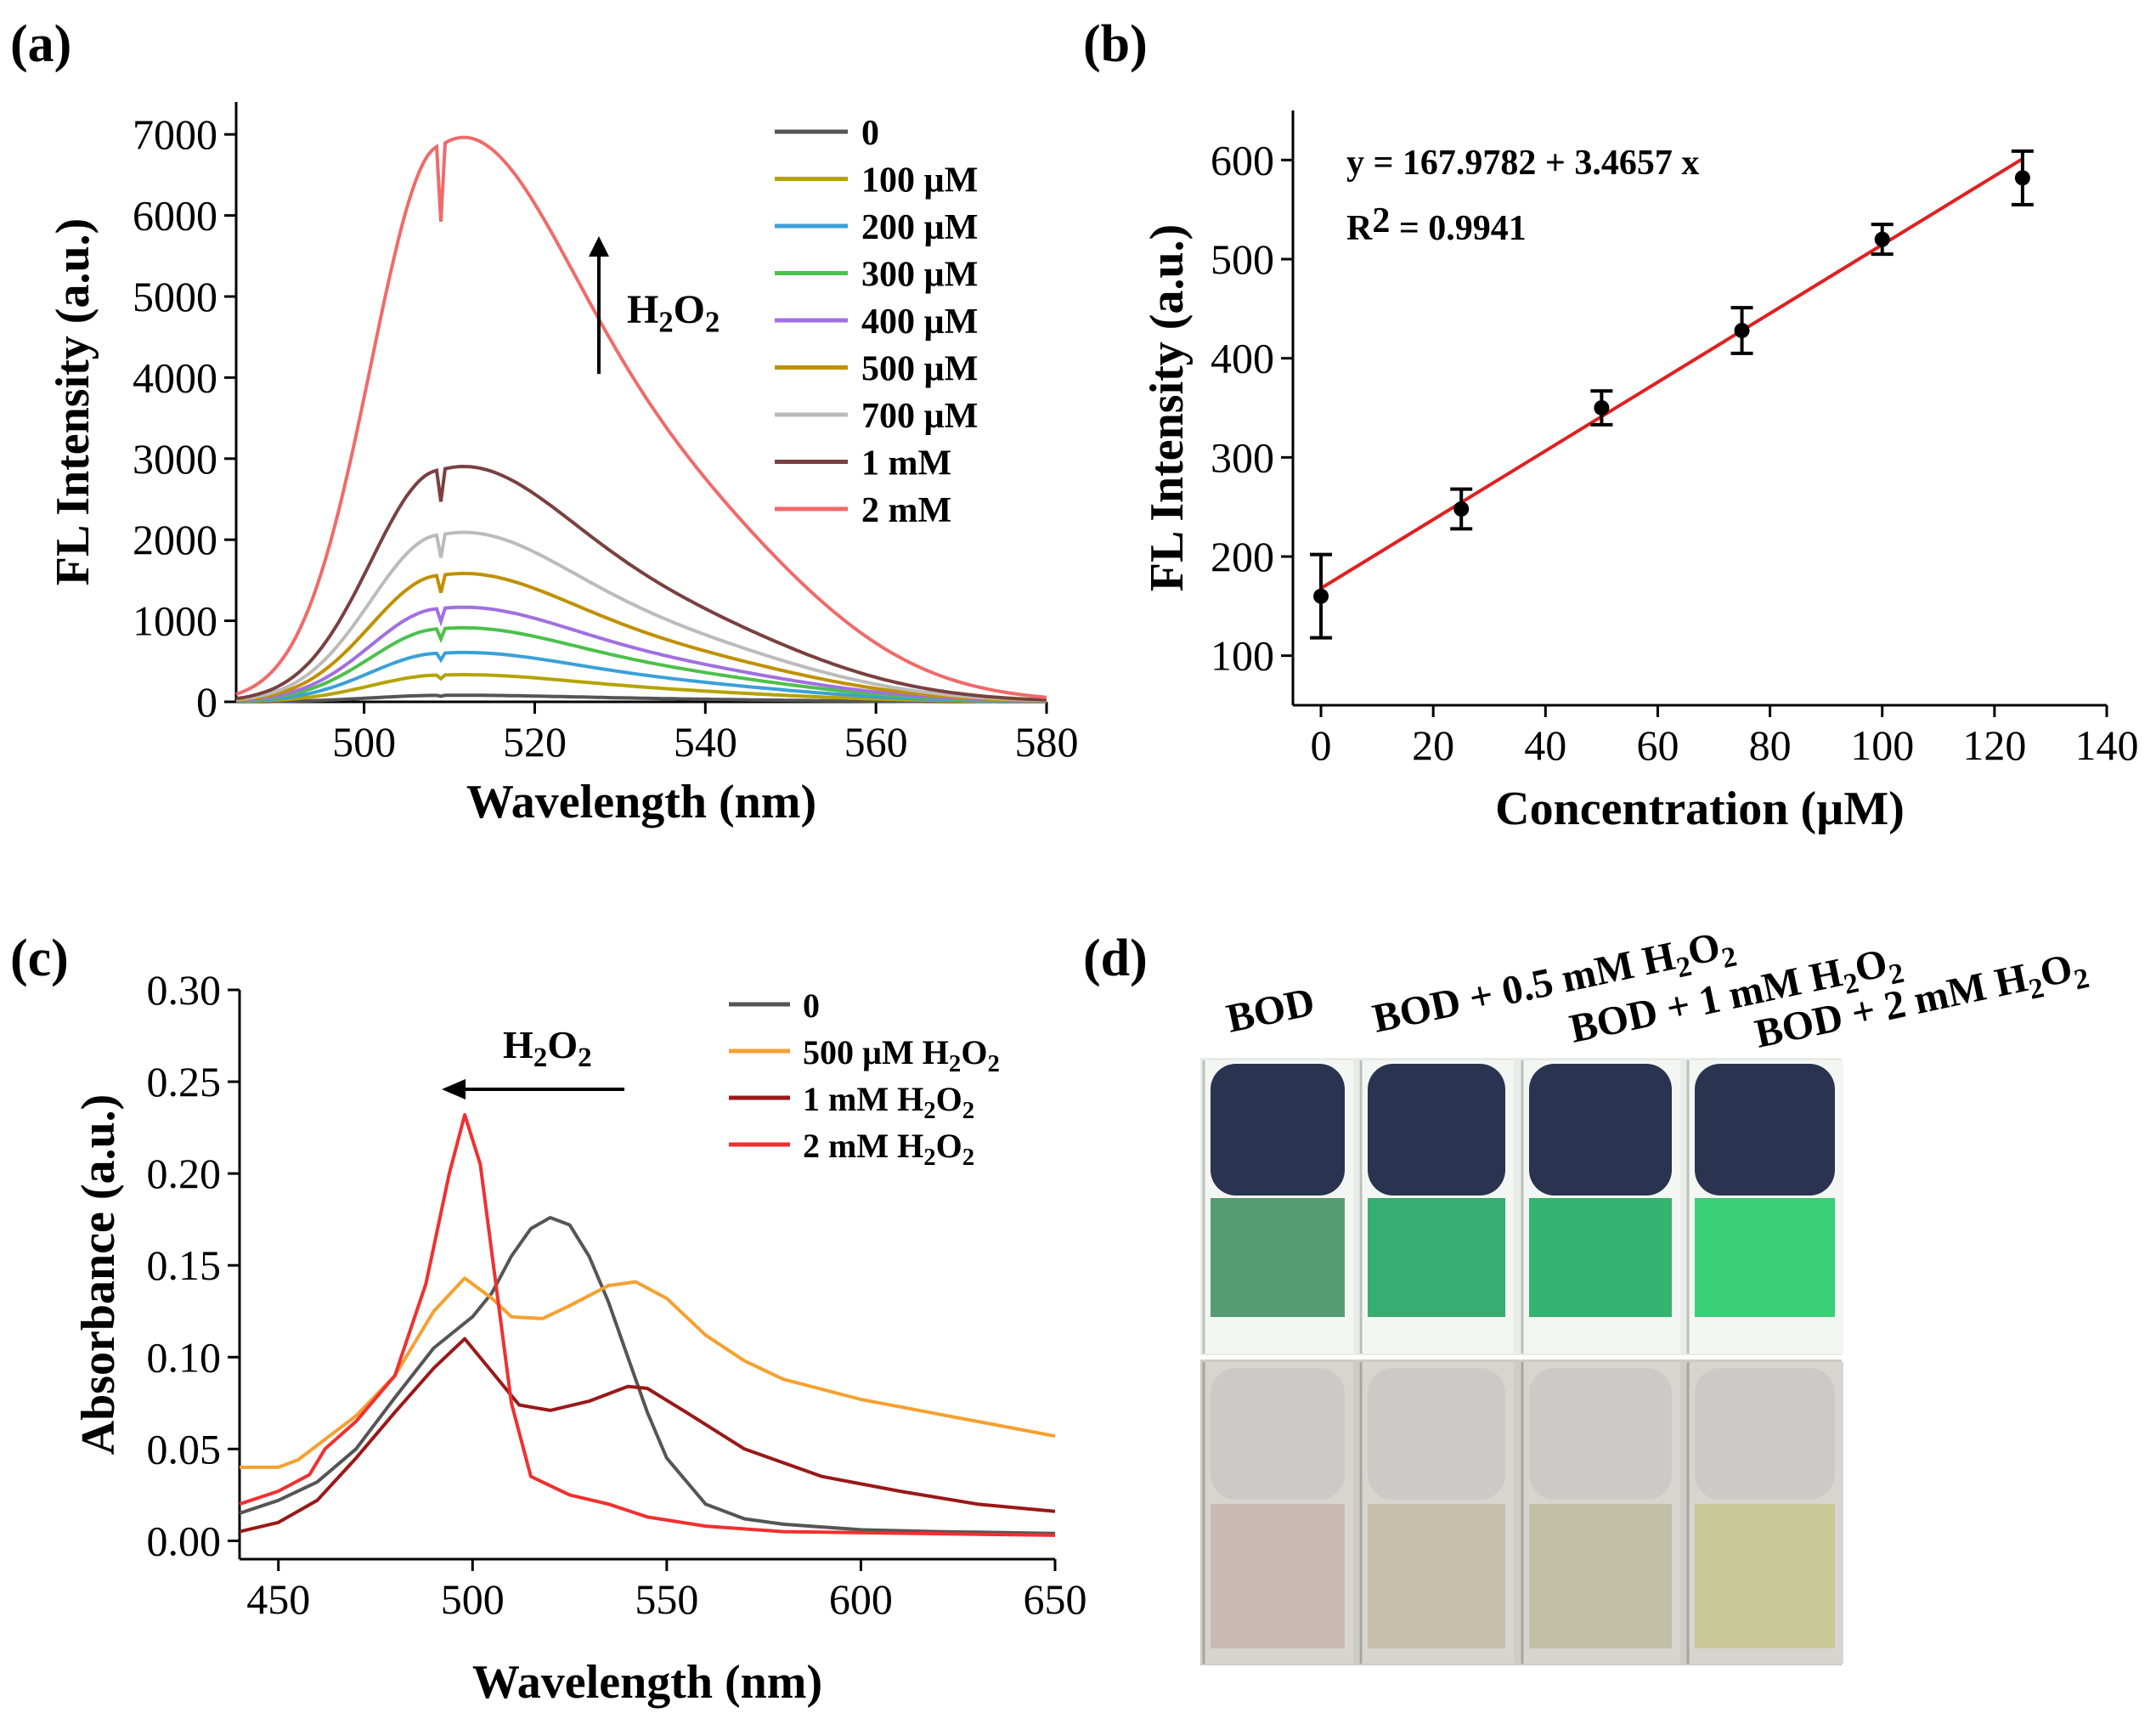  What do you see at coordinates (888, 1149) in the screenshot?
I see `legend-label-3: 2 mM H2O2` at bounding box center [888, 1149].